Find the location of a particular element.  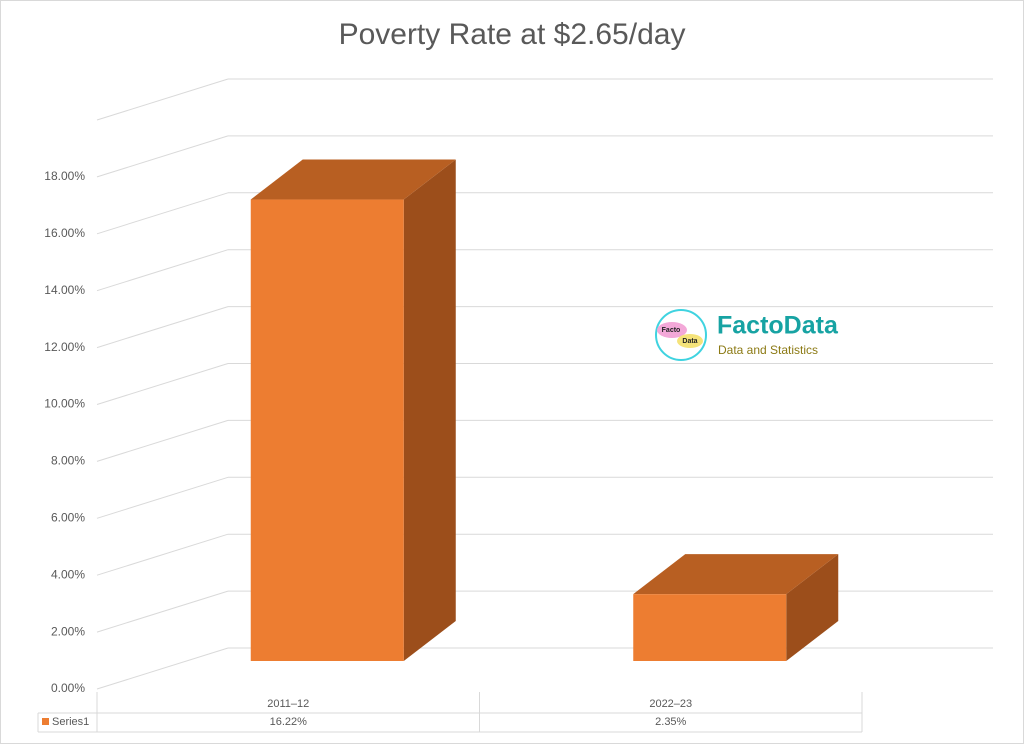

logo-text: Facto is located at coordinates (671, 330).